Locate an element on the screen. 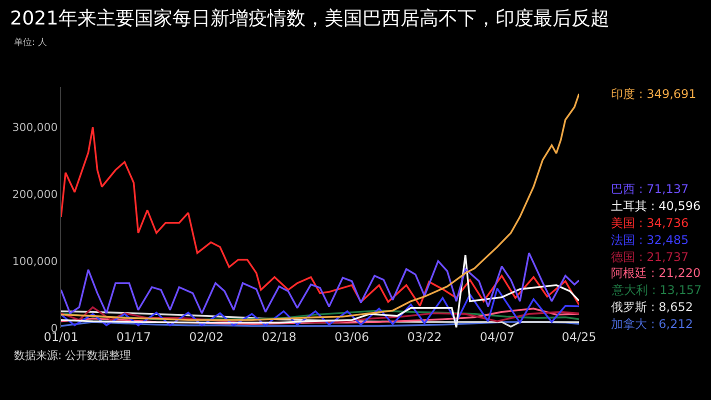 Image resolution: width=711 pixels, height=400 pixels. text: 美国 : 34,736 is located at coordinates (650, 223).